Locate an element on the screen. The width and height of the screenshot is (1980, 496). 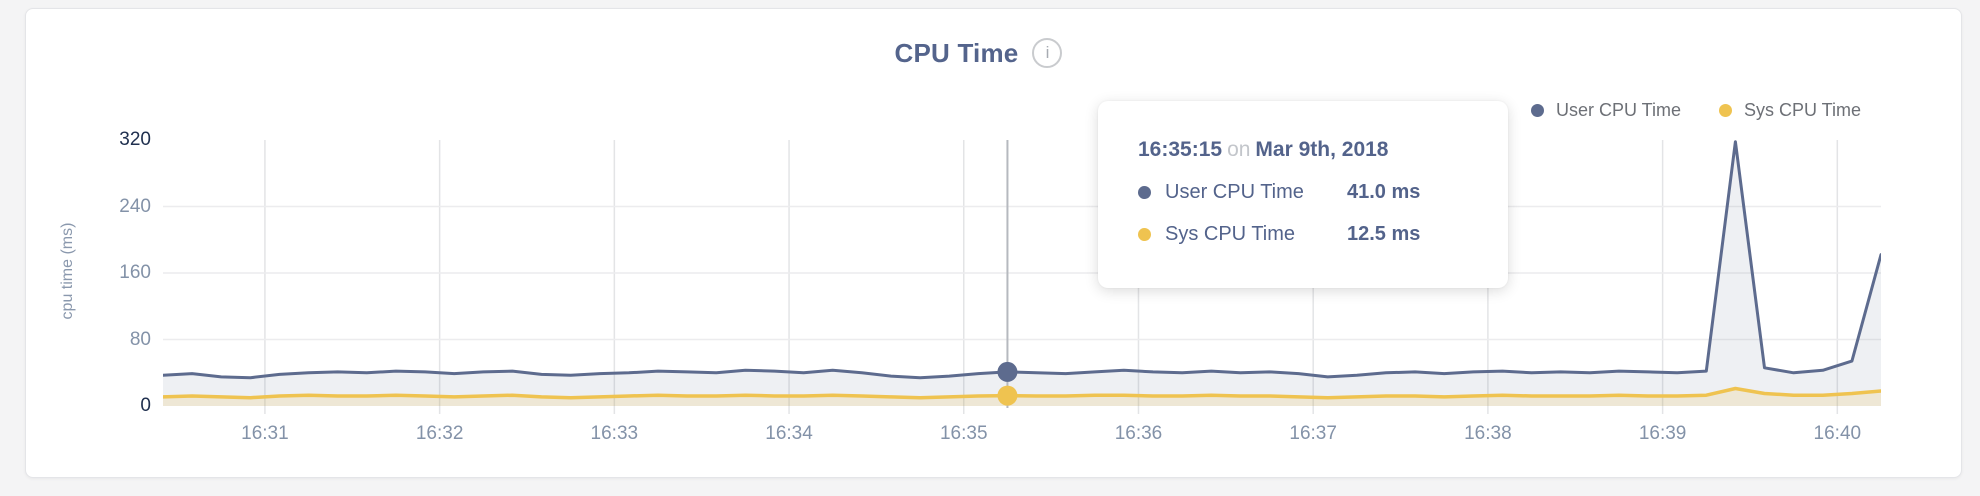
info-icon: i is located at coordinates (1047, 53).